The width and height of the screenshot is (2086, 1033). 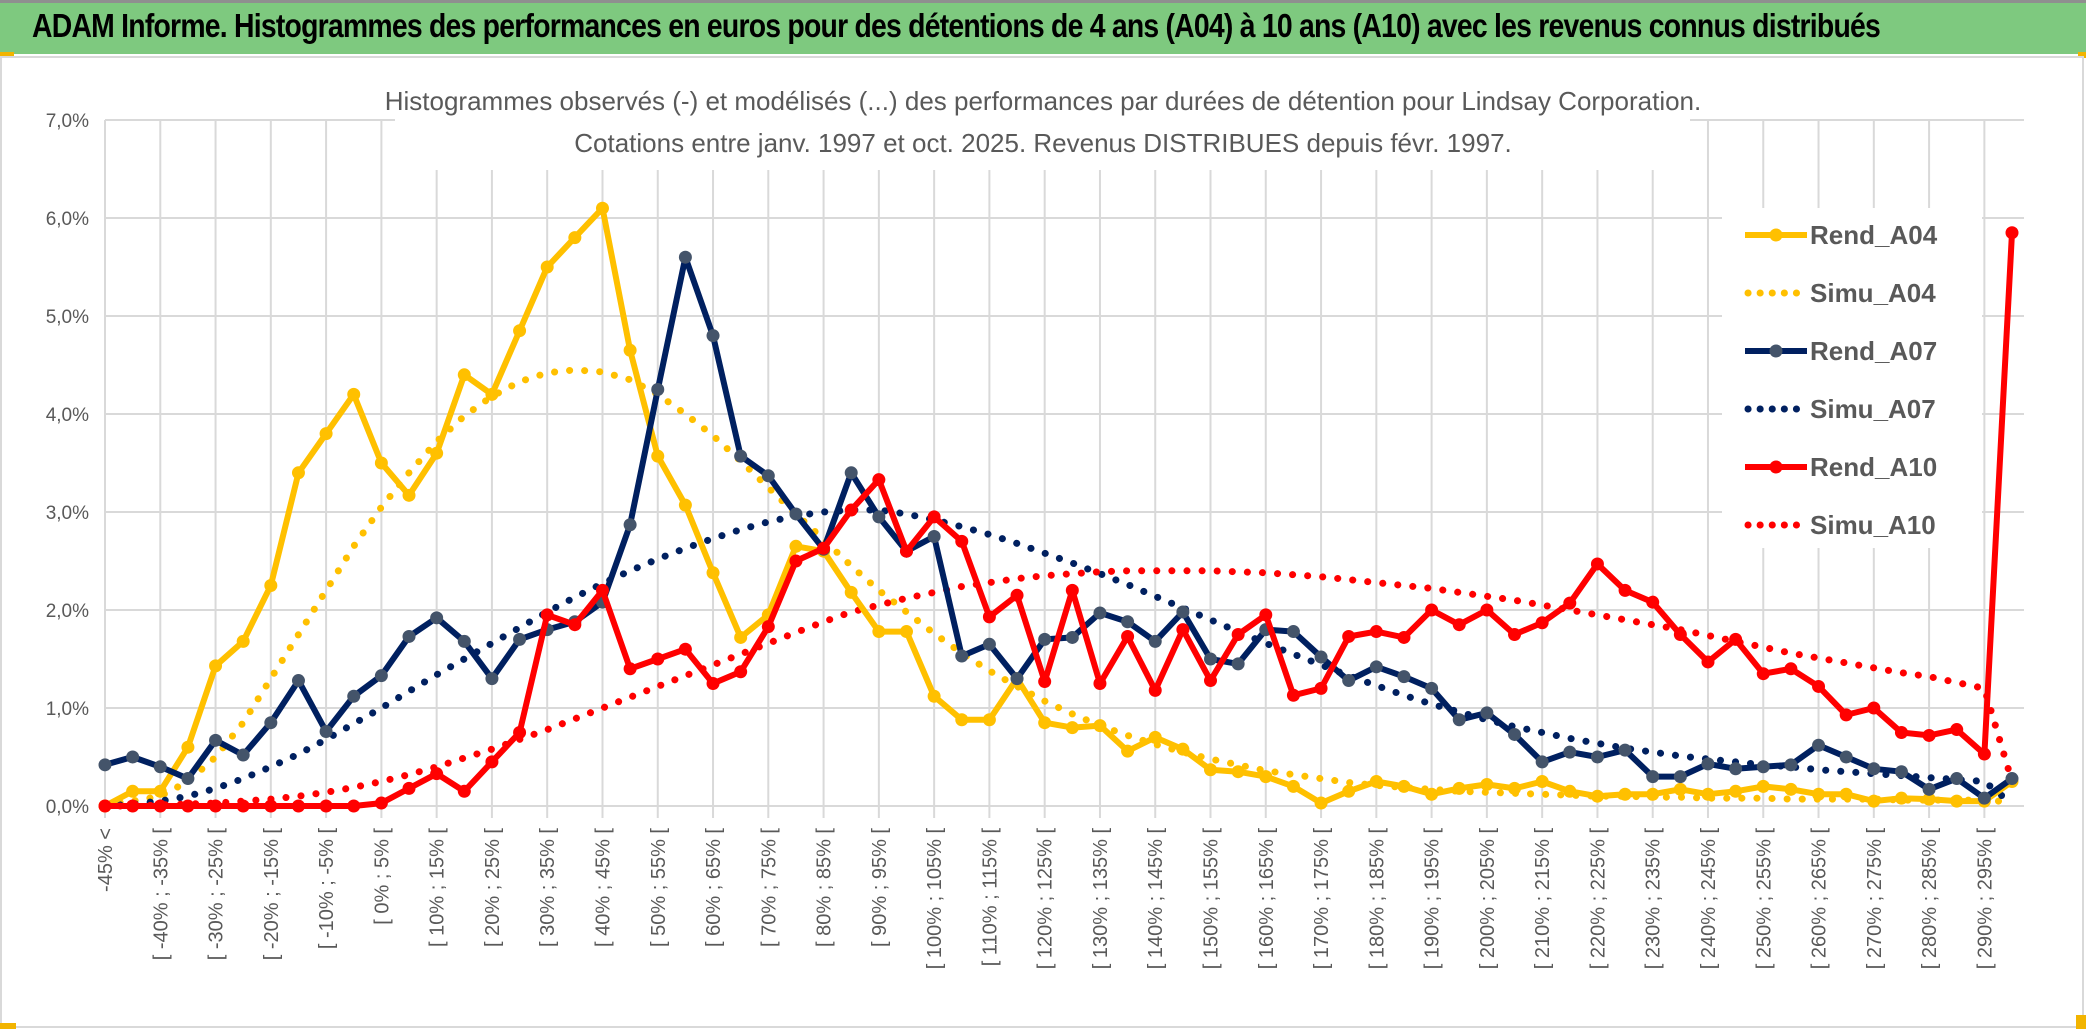 I want to click on legend-label: Simu_A04, so click(x=1873, y=293).